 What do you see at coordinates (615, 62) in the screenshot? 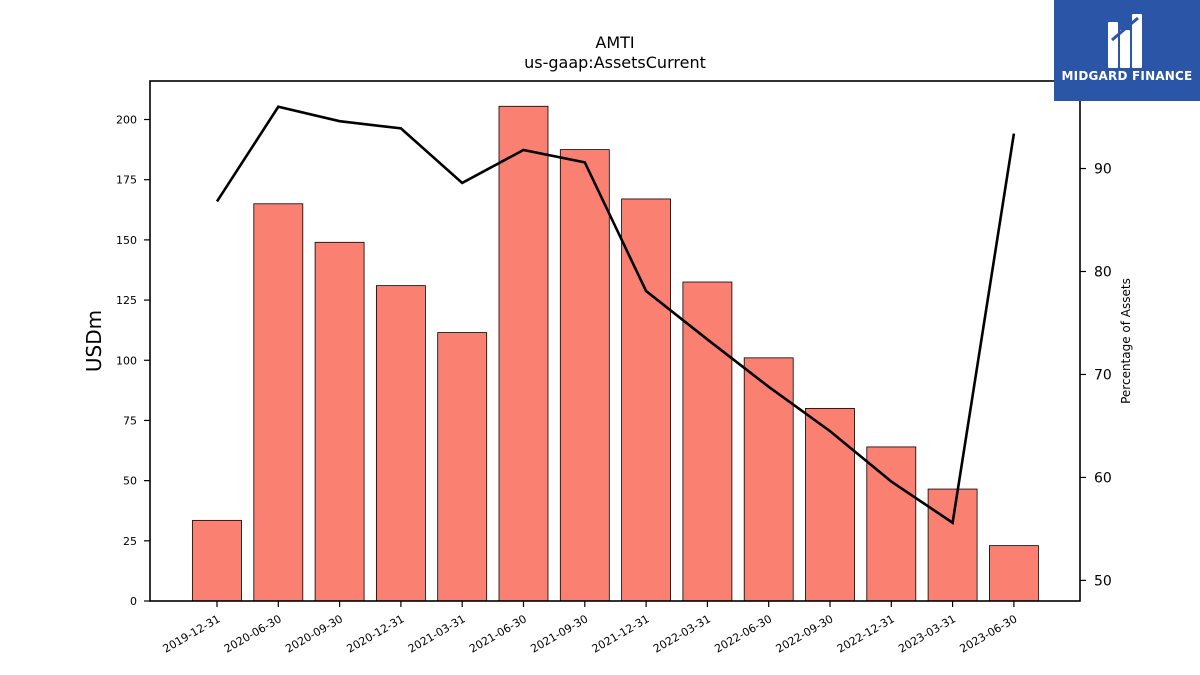
I see `chart-subtitle: us-gaap:AssetsCurrent` at bounding box center [615, 62].